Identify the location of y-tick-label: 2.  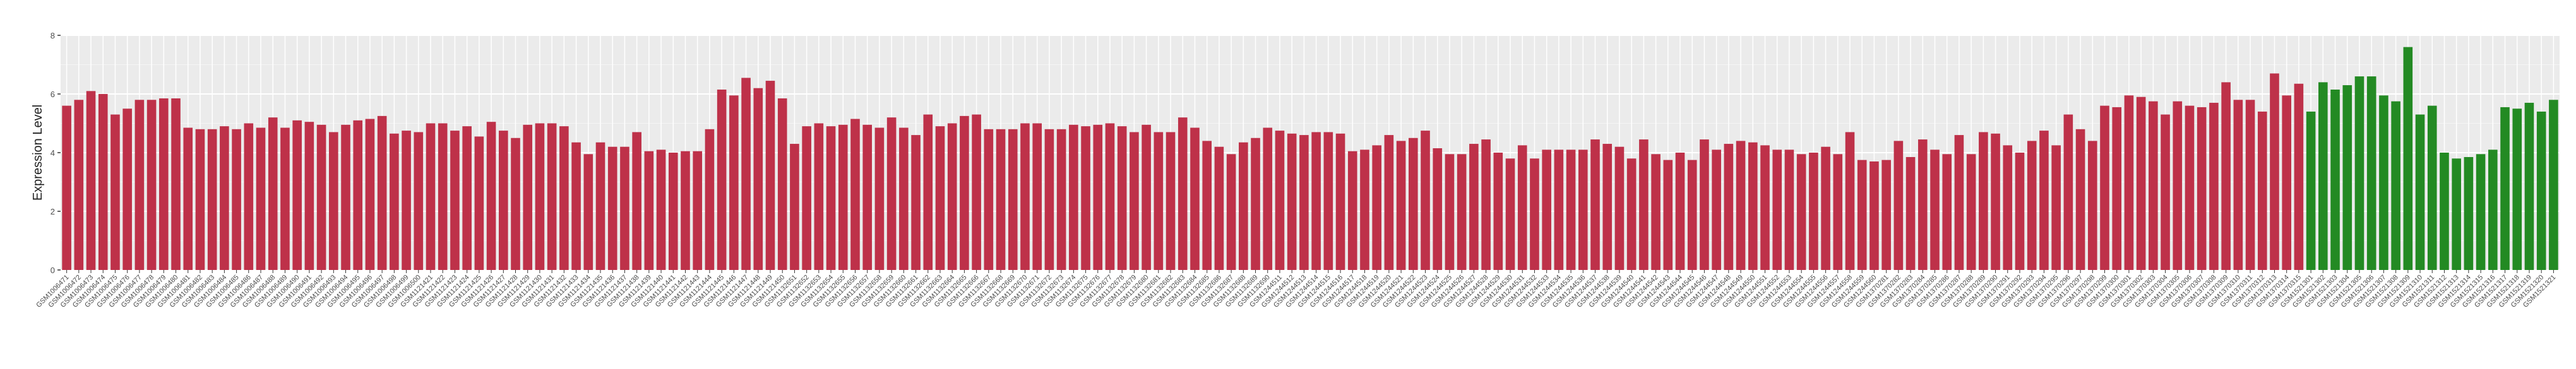
(53, 211).